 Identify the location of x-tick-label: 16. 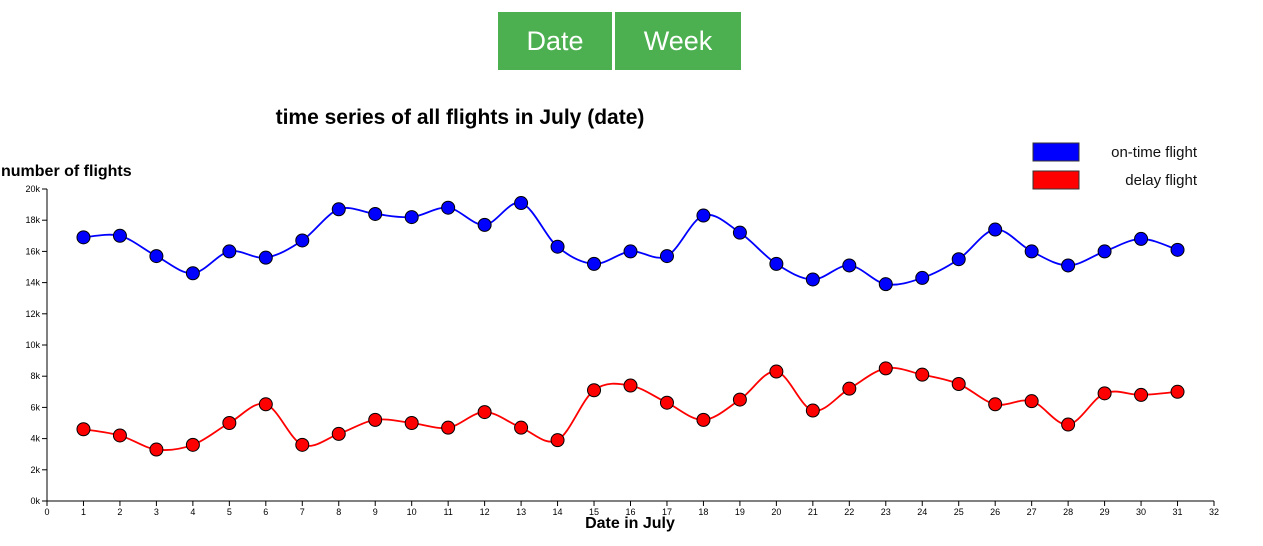
(630, 512).